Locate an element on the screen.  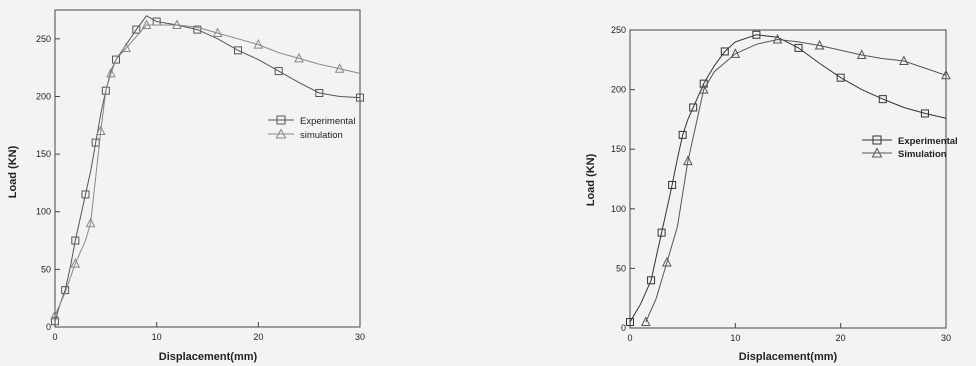
legend: Experimental Simulation is located at coordinates (910, 147).